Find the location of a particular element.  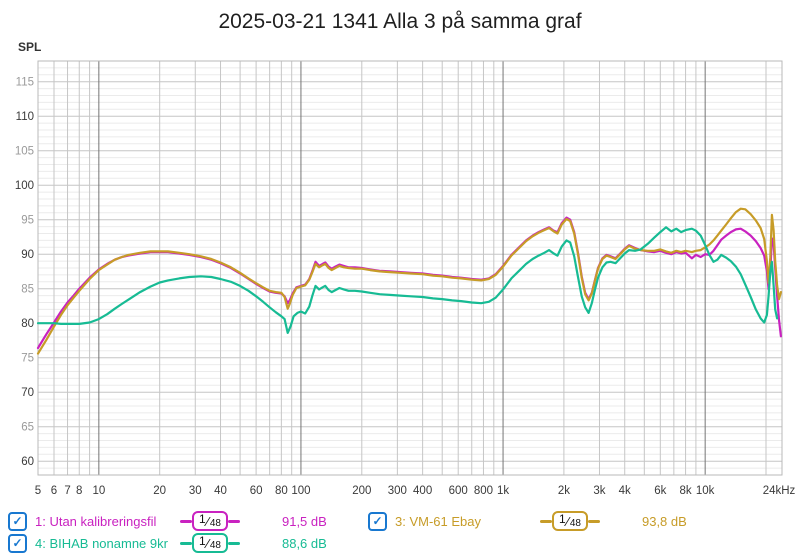

smoothing-indicator-series-1: 1 ⁄ 48 is located at coordinates (210, 521).